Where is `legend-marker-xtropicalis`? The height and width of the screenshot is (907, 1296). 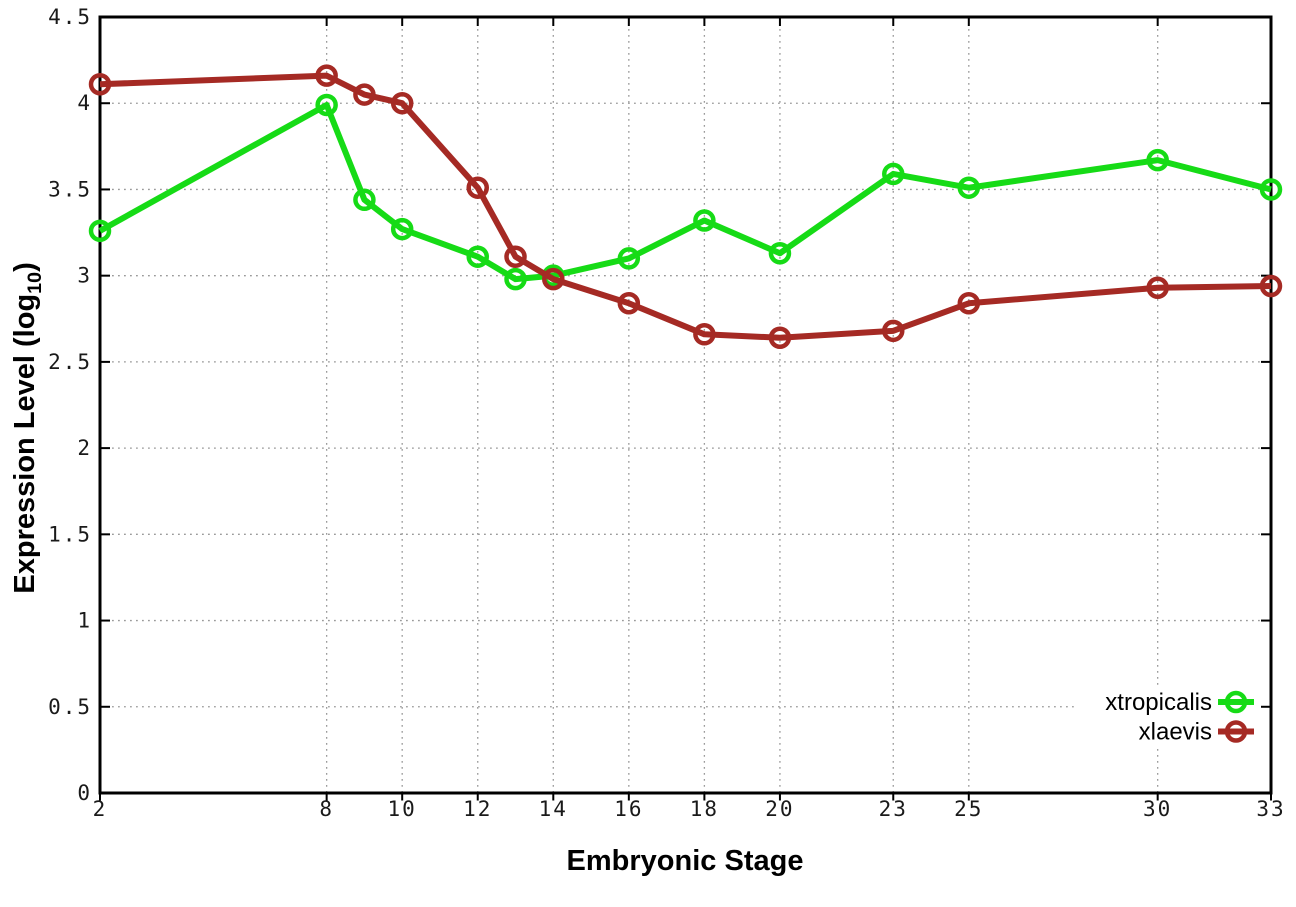
legend-marker-xtropicalis is located at coordinates (1236, 702).